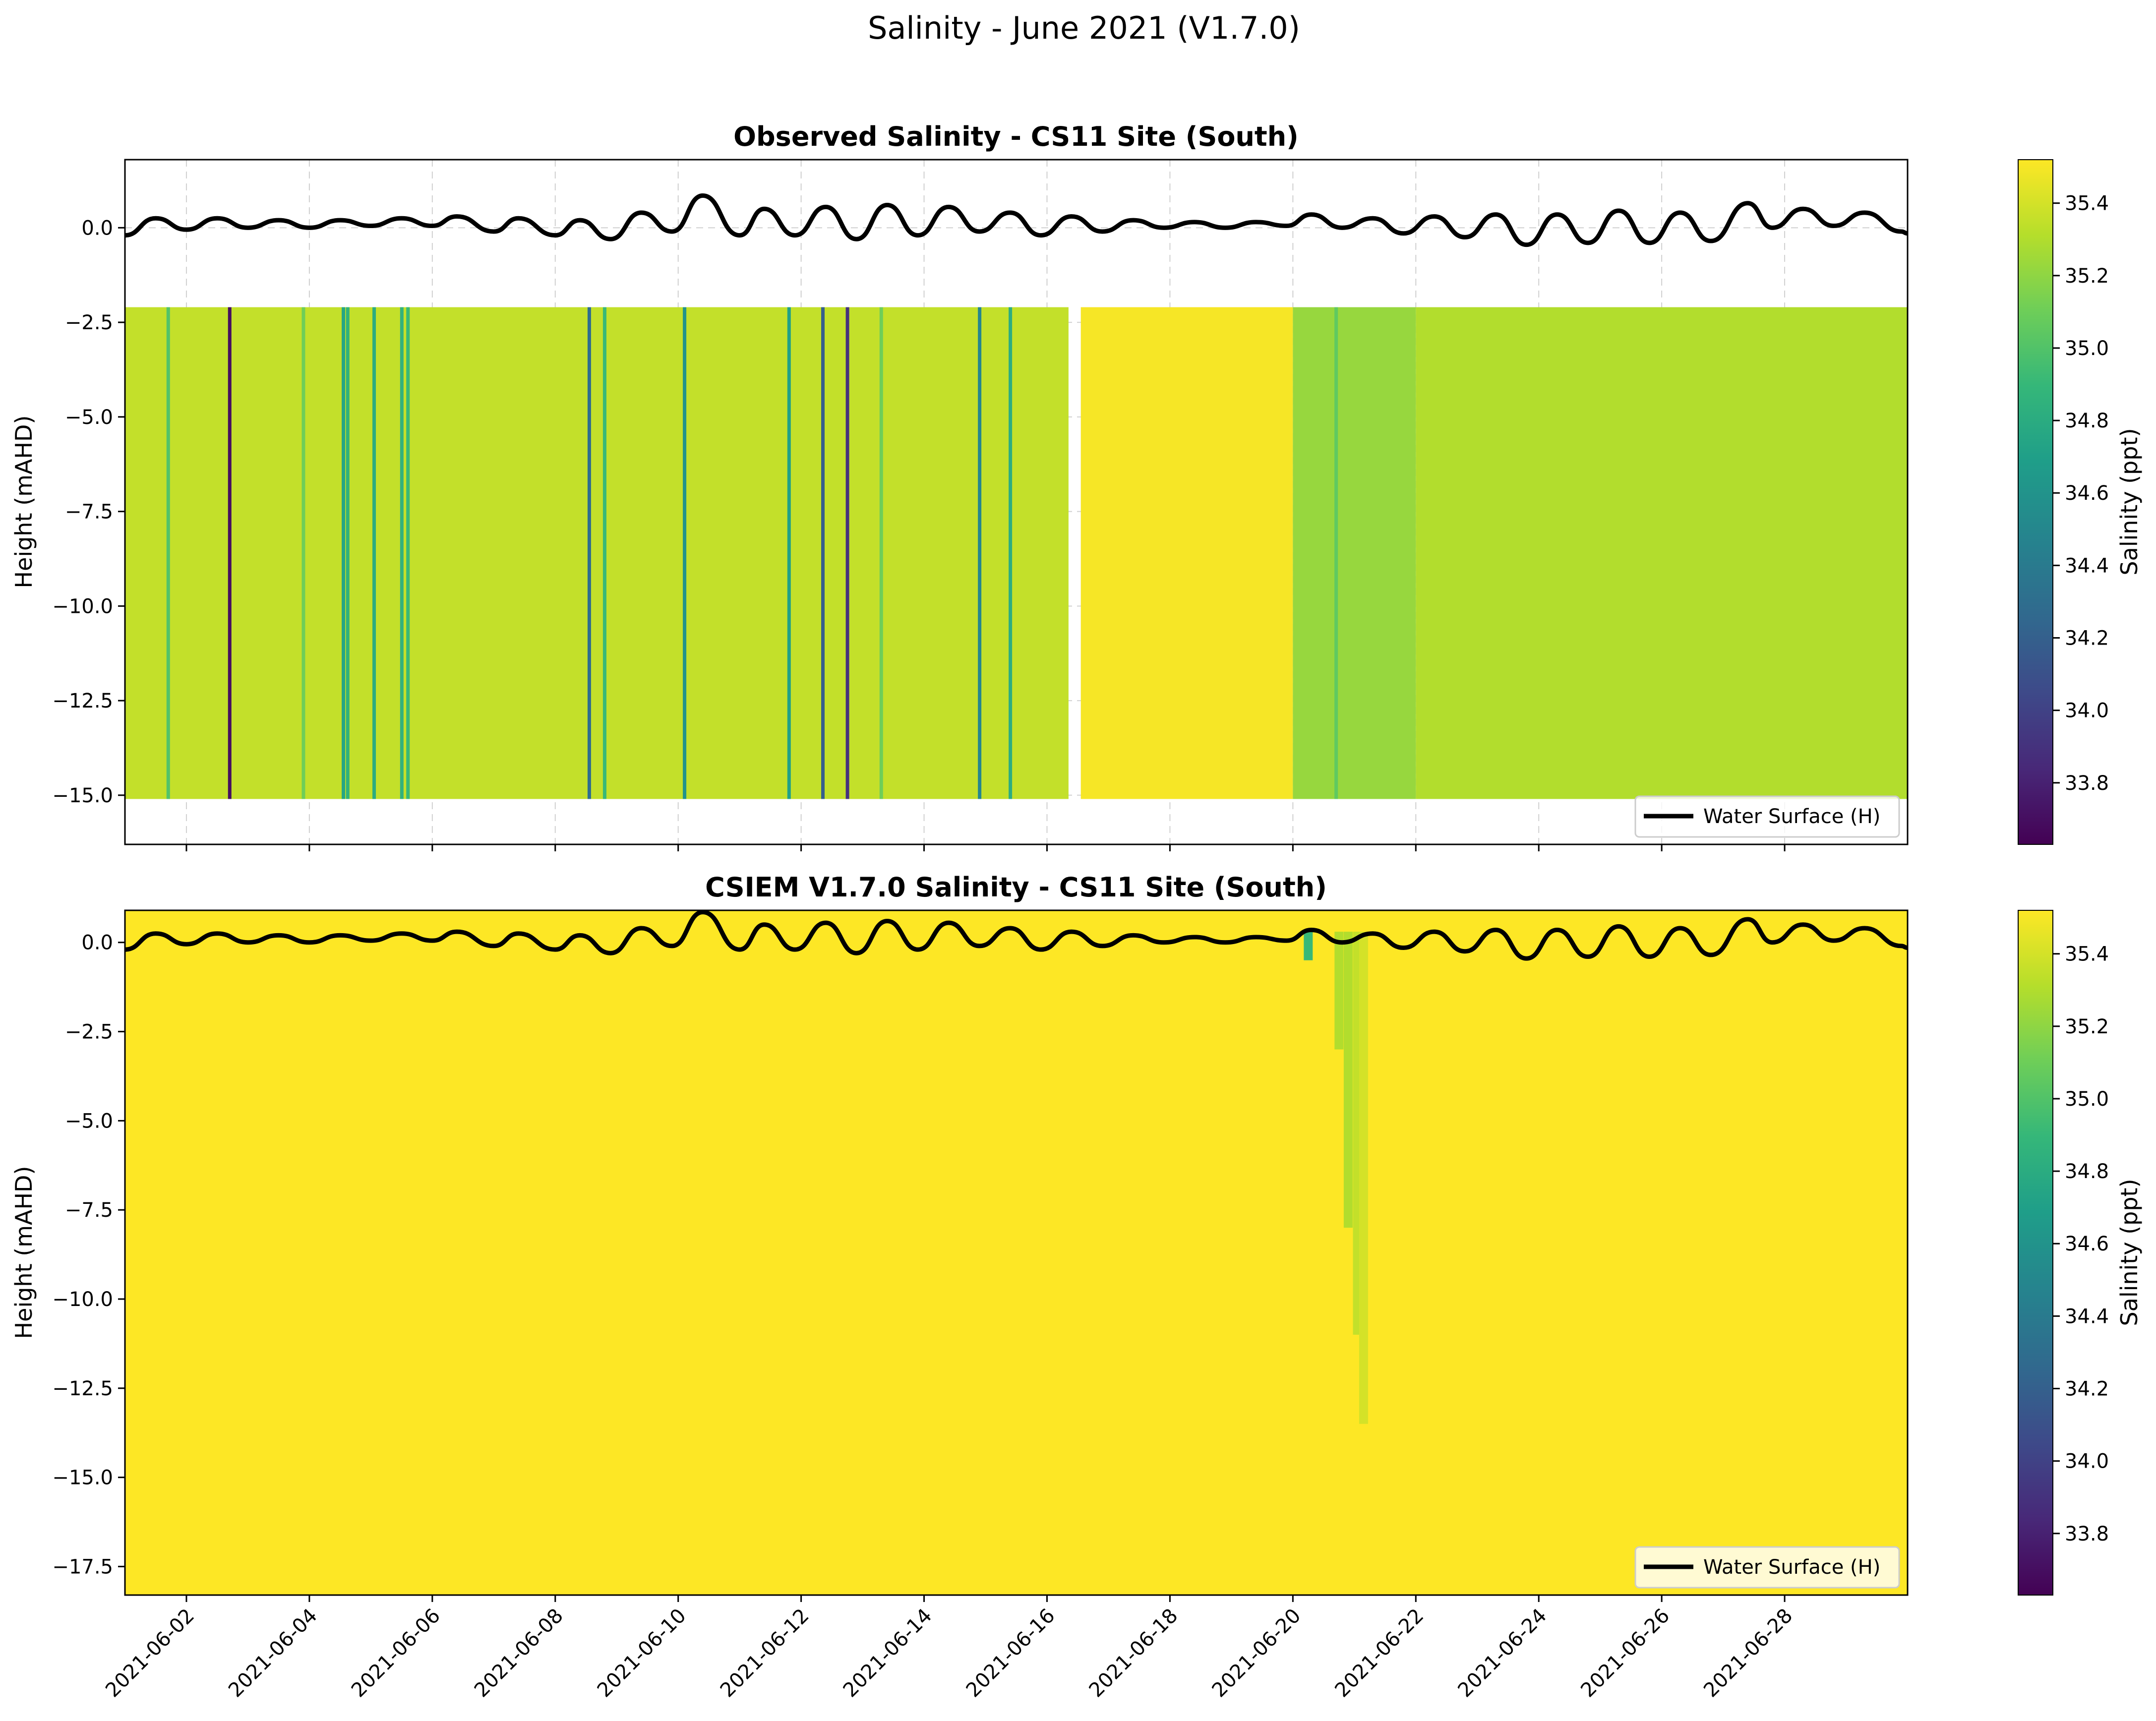  Describe the element at coordinates (765, 1653) in the screenshot. I see `x-tick-label: 2021-06-12` at that location.